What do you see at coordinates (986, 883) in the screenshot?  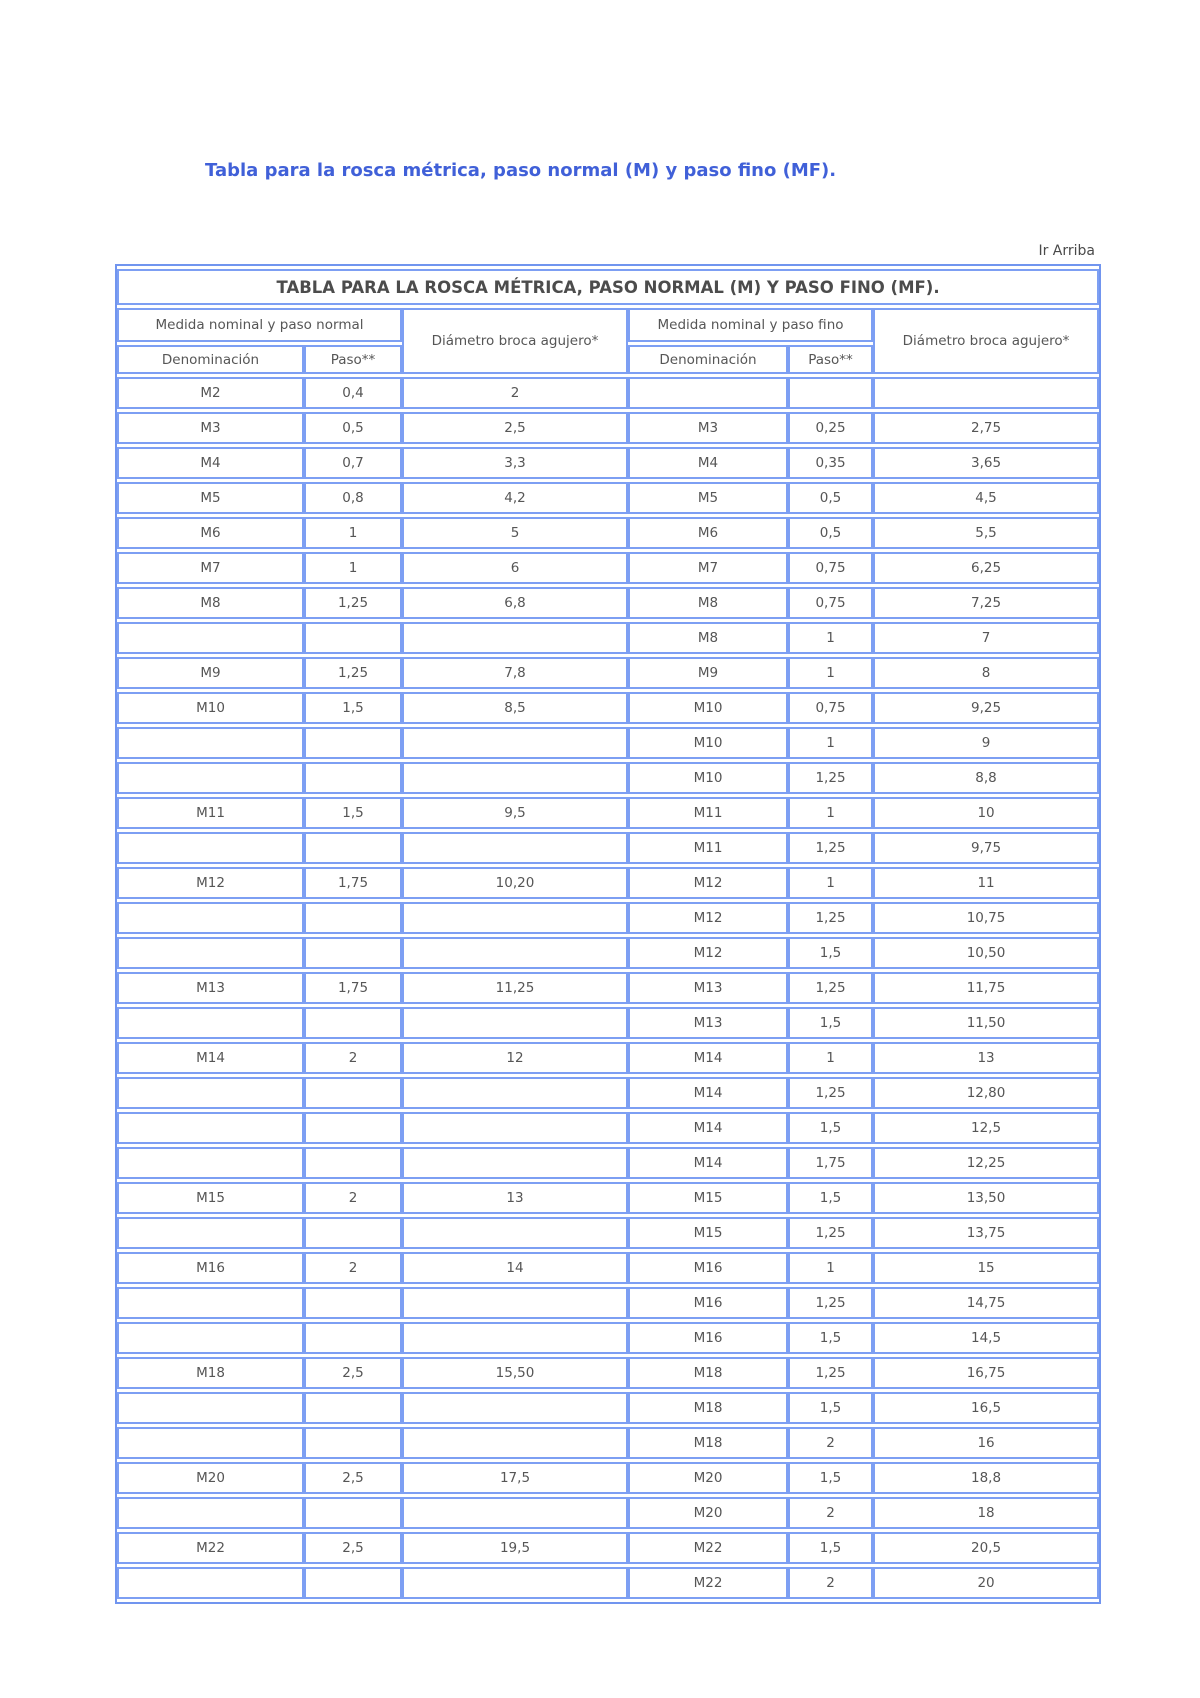 I see `table-cell: 11` at bounding box center [986, 883].